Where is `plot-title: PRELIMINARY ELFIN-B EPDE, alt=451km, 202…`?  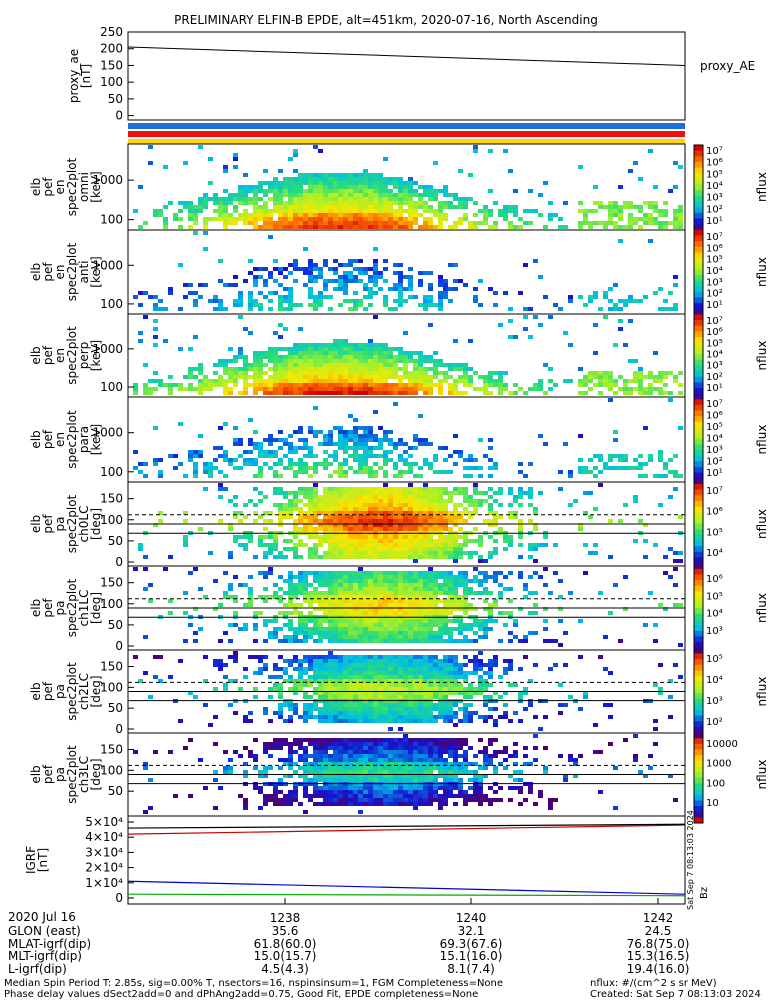
plot-title: PRELIMINARY ELFIN-B EPDE, alt=451km, 202… is located at coordinates (386, 20).